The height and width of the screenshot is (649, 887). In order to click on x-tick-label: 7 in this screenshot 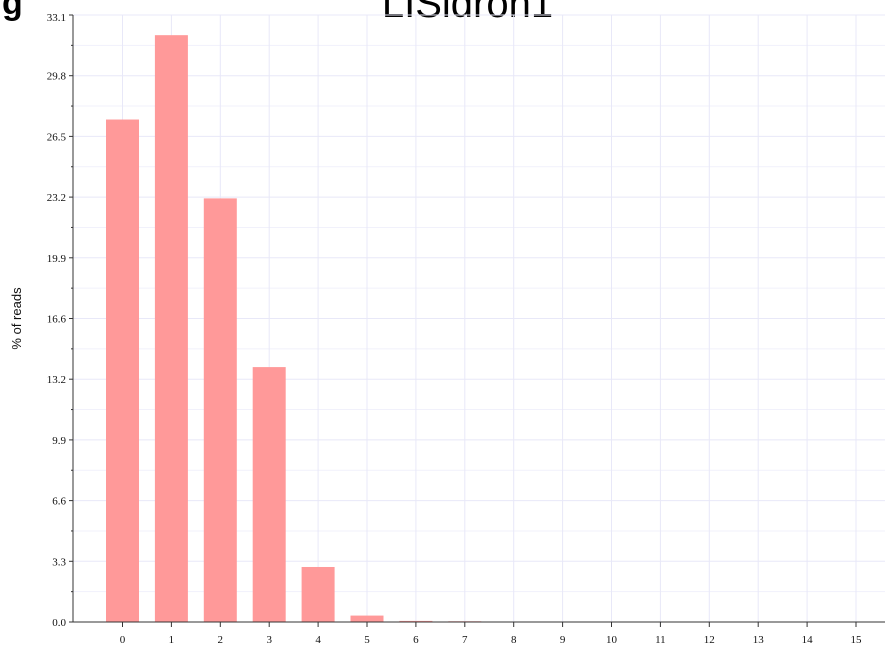, I will do `click(465, 640)`.